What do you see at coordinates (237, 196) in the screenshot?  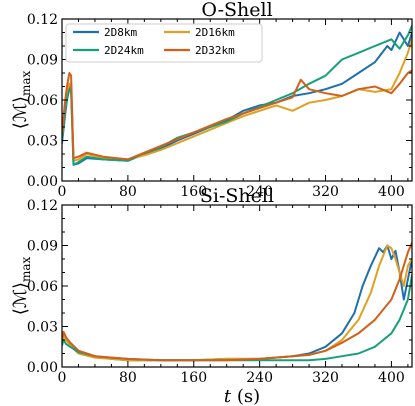 I see `panel-title: Si-Shell` at bounding box center [237, 196].